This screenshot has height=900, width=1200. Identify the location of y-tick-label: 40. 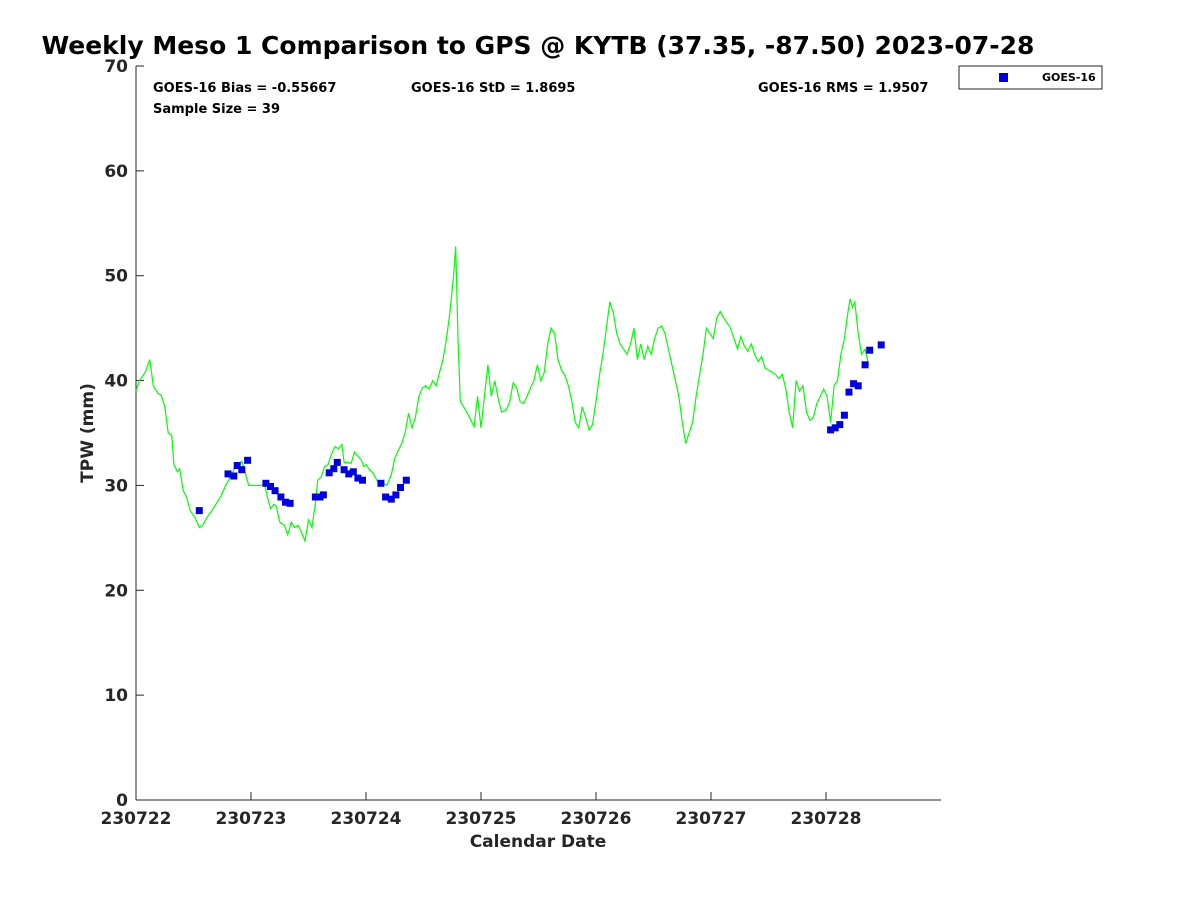
(116, 382).